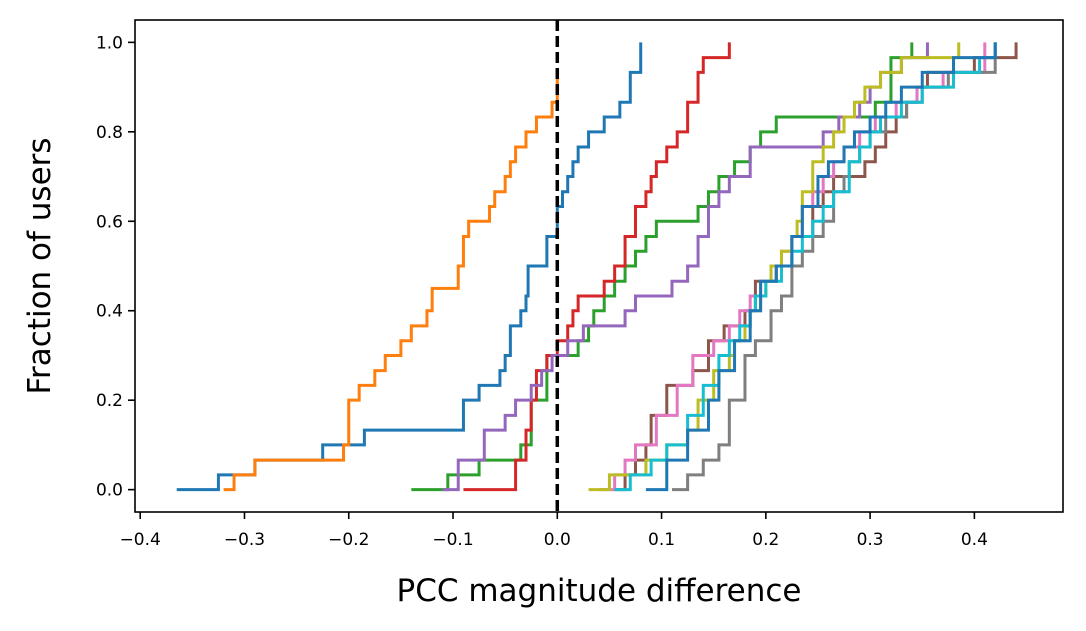 The image size is (1086, 631). What do you see at coordinates (348, 540) in the screenshot?
I see `x-tick-label: −0.2` at bounding box center [348, 540].